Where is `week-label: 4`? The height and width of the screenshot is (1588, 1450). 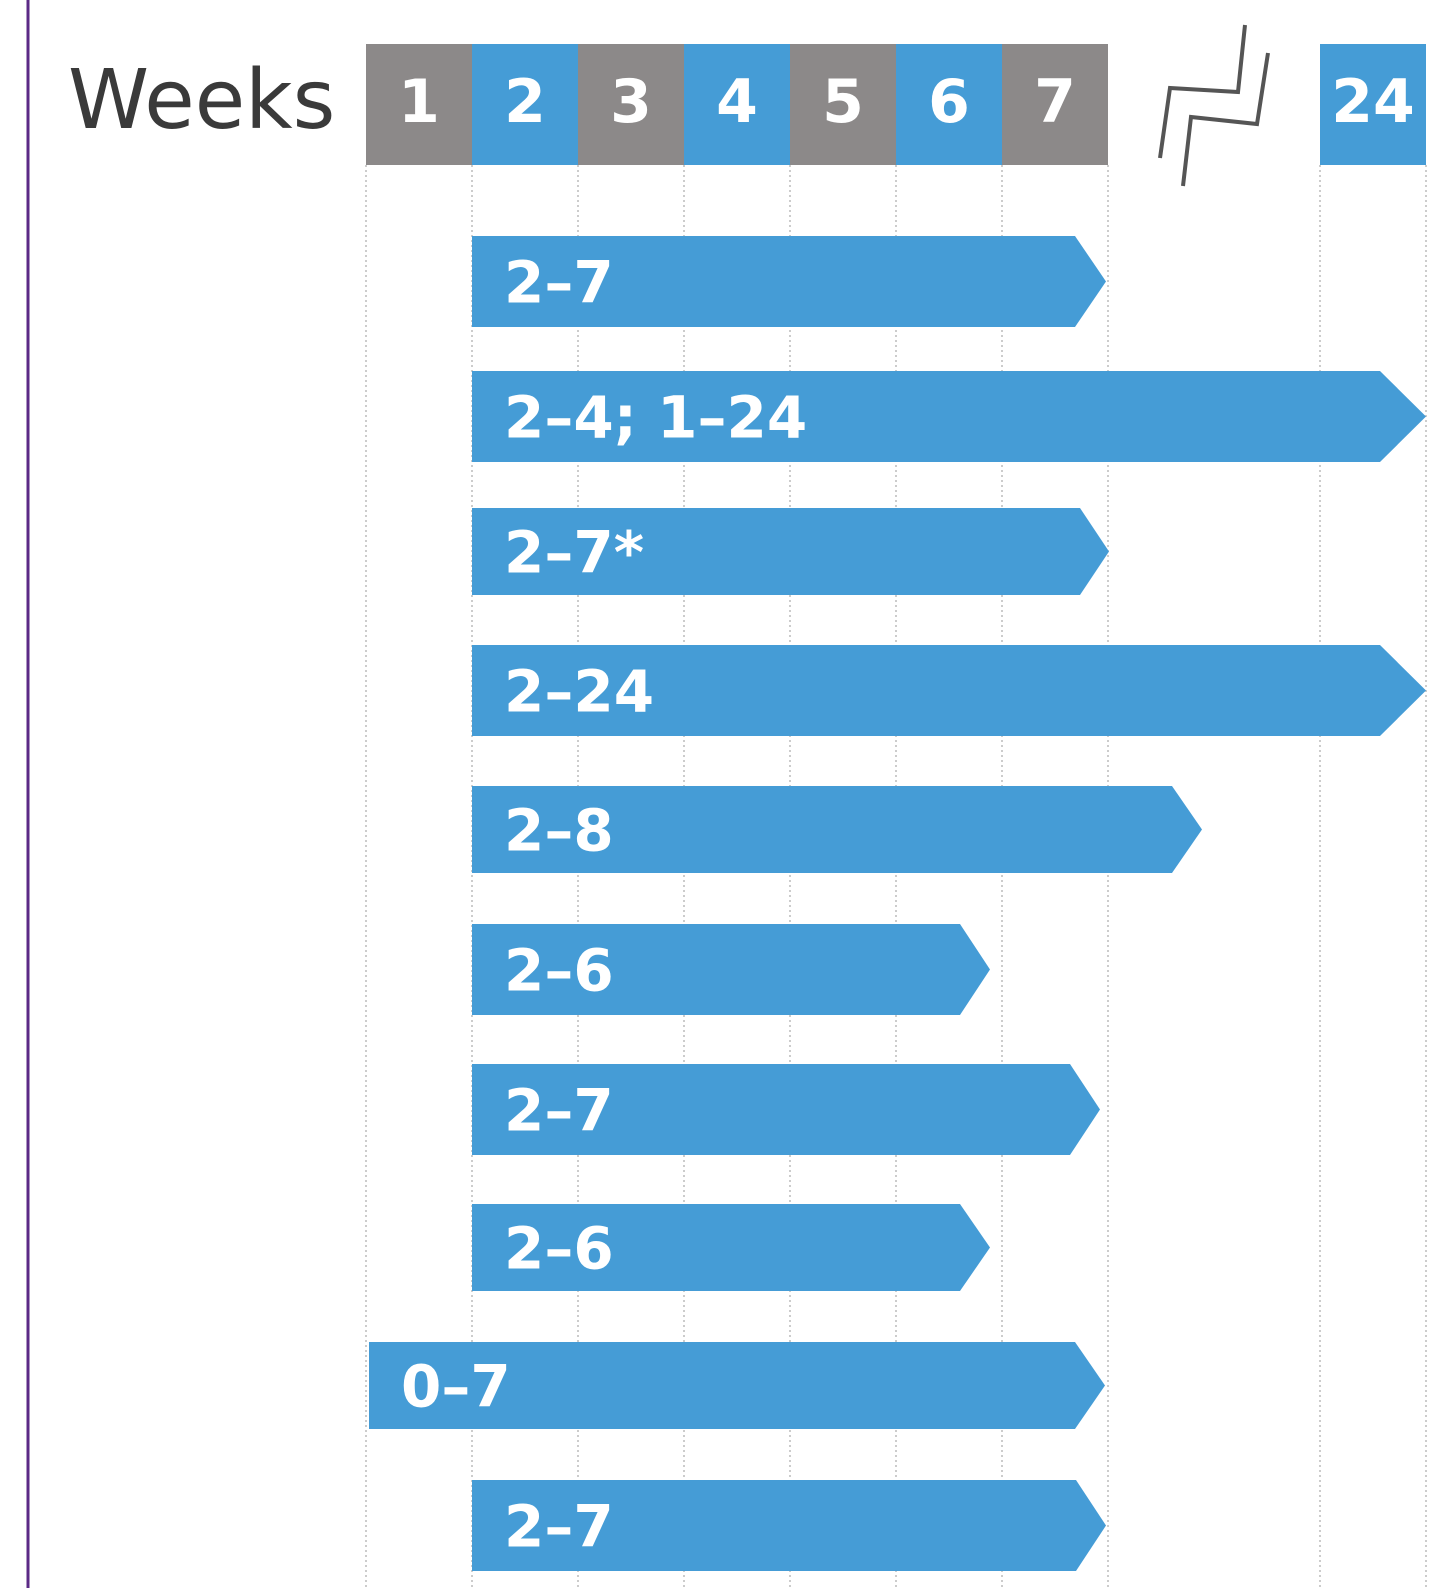
week-label: 4 is located at coordinates (737, 102).